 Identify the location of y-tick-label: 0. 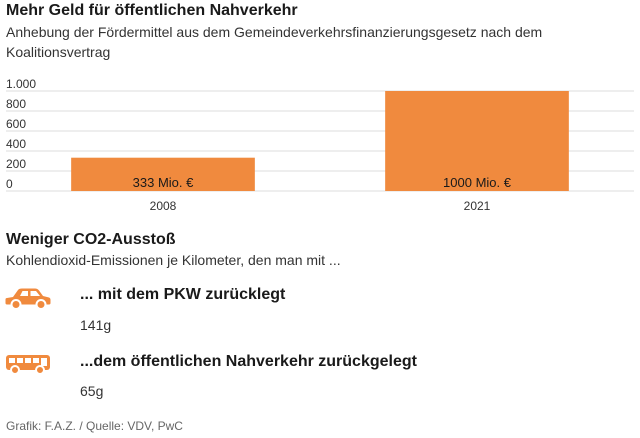
(9, 184).